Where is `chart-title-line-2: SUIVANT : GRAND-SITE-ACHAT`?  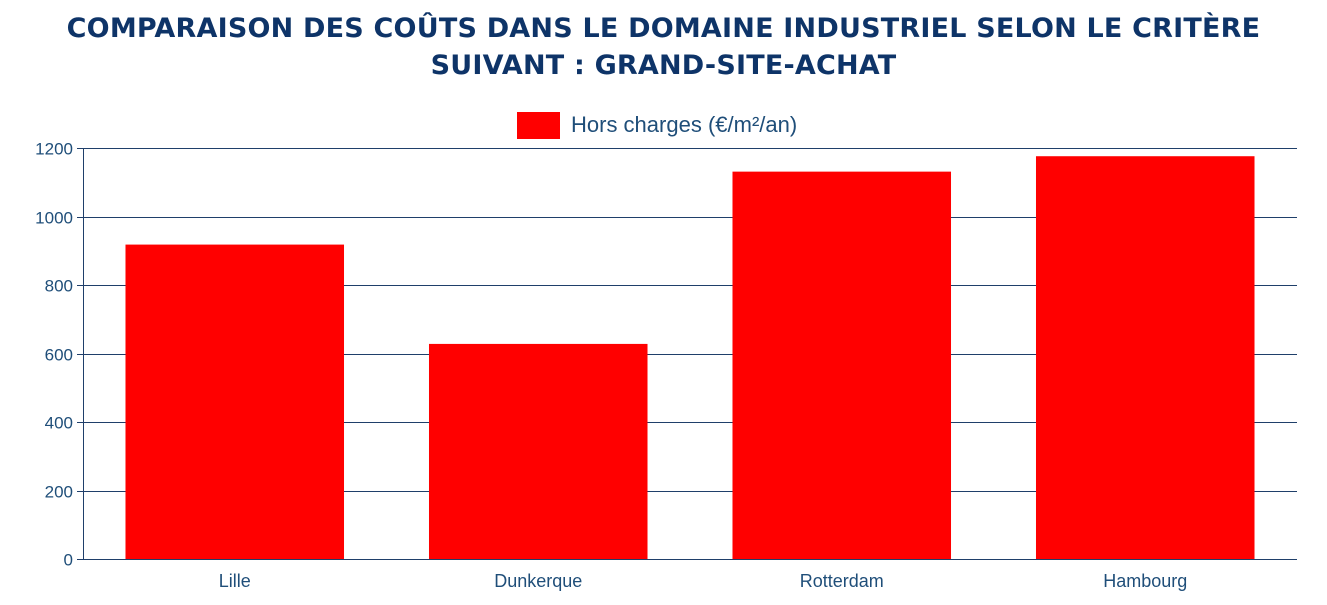
chart-title-line-2: SUIVANT : GRAND-SITE-ACHAT is located at coordinates (663, 65).